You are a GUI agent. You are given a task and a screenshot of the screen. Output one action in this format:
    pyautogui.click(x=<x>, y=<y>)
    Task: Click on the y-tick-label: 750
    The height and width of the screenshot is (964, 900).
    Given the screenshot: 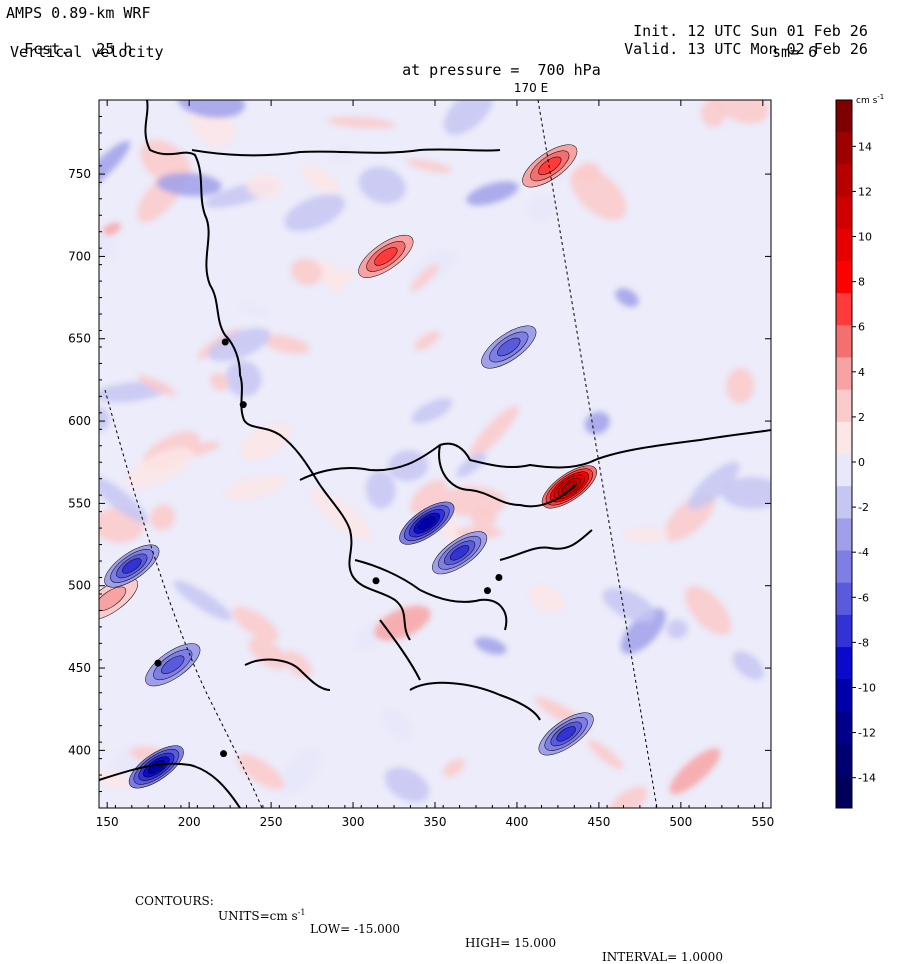 What is the action you would take?
    pyautogui.click(x=79, y=174)
    